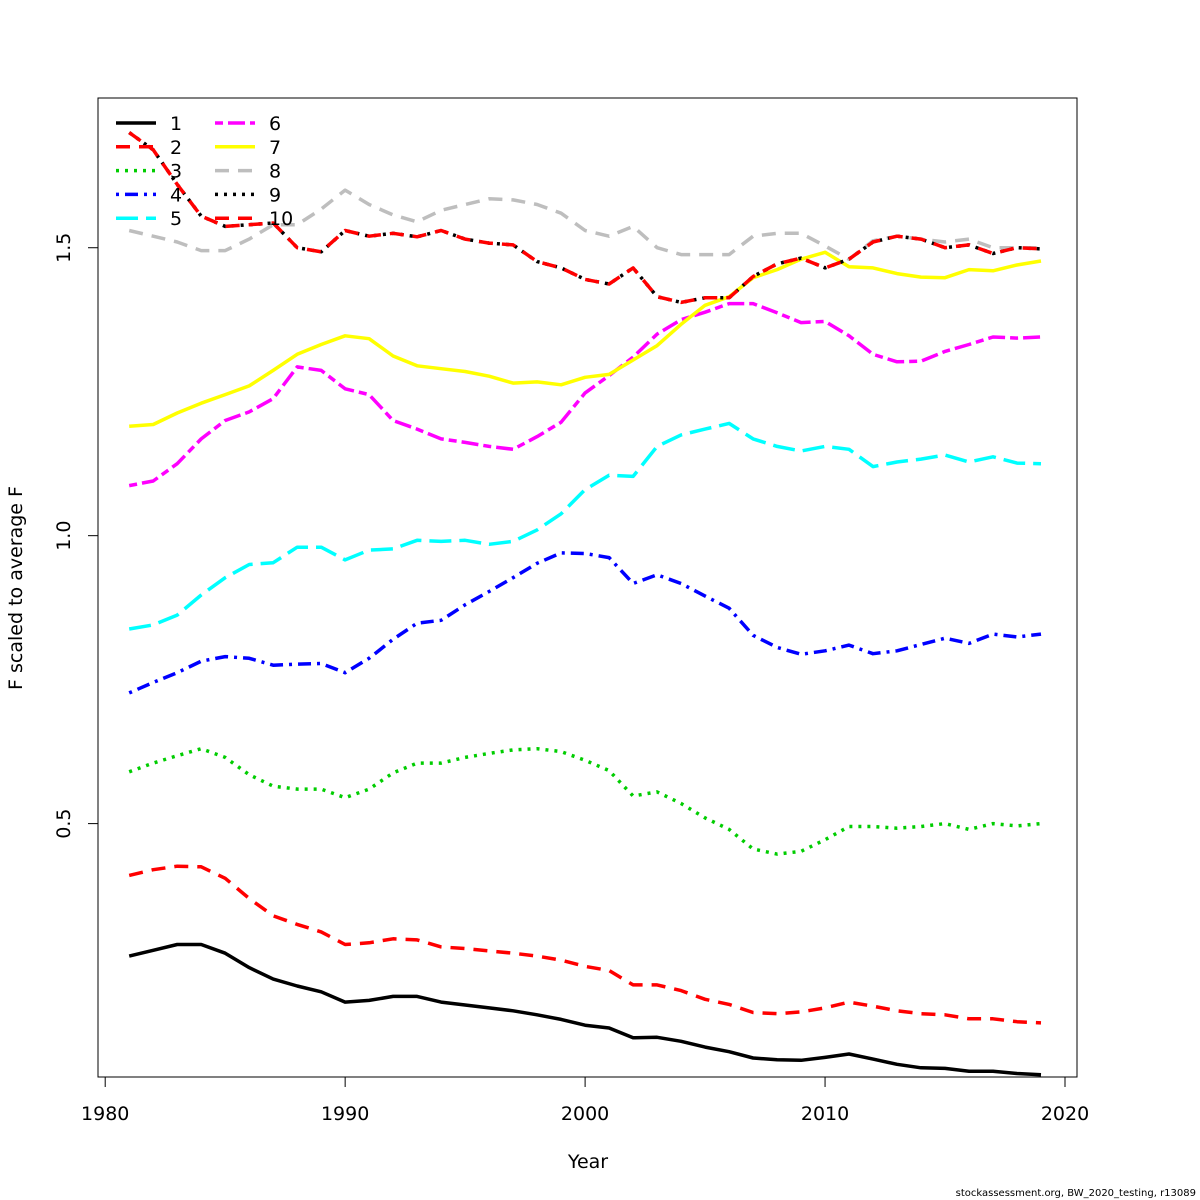 This screenshot has height=1200, width=1200. I want to click on legend-label: 7, so click(275, 148).